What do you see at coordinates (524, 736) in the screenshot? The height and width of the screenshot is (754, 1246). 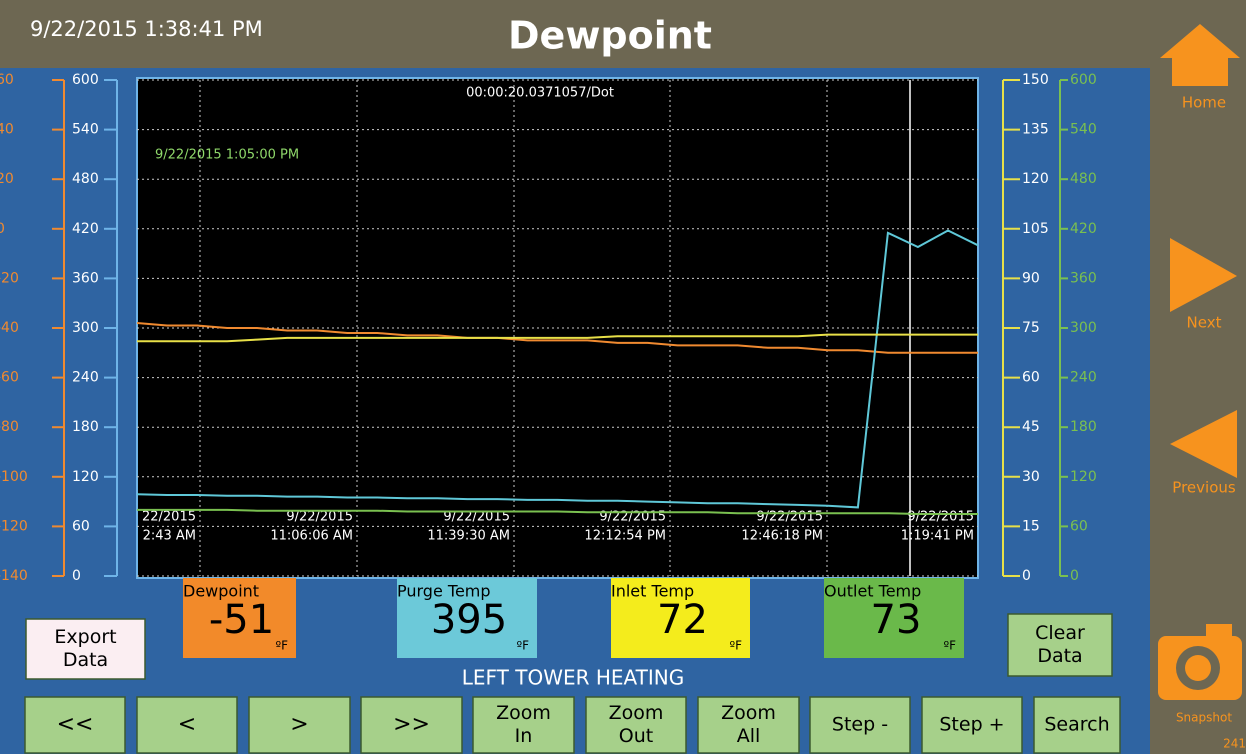 I see `button-label: In` at bounding box center [524, 736].